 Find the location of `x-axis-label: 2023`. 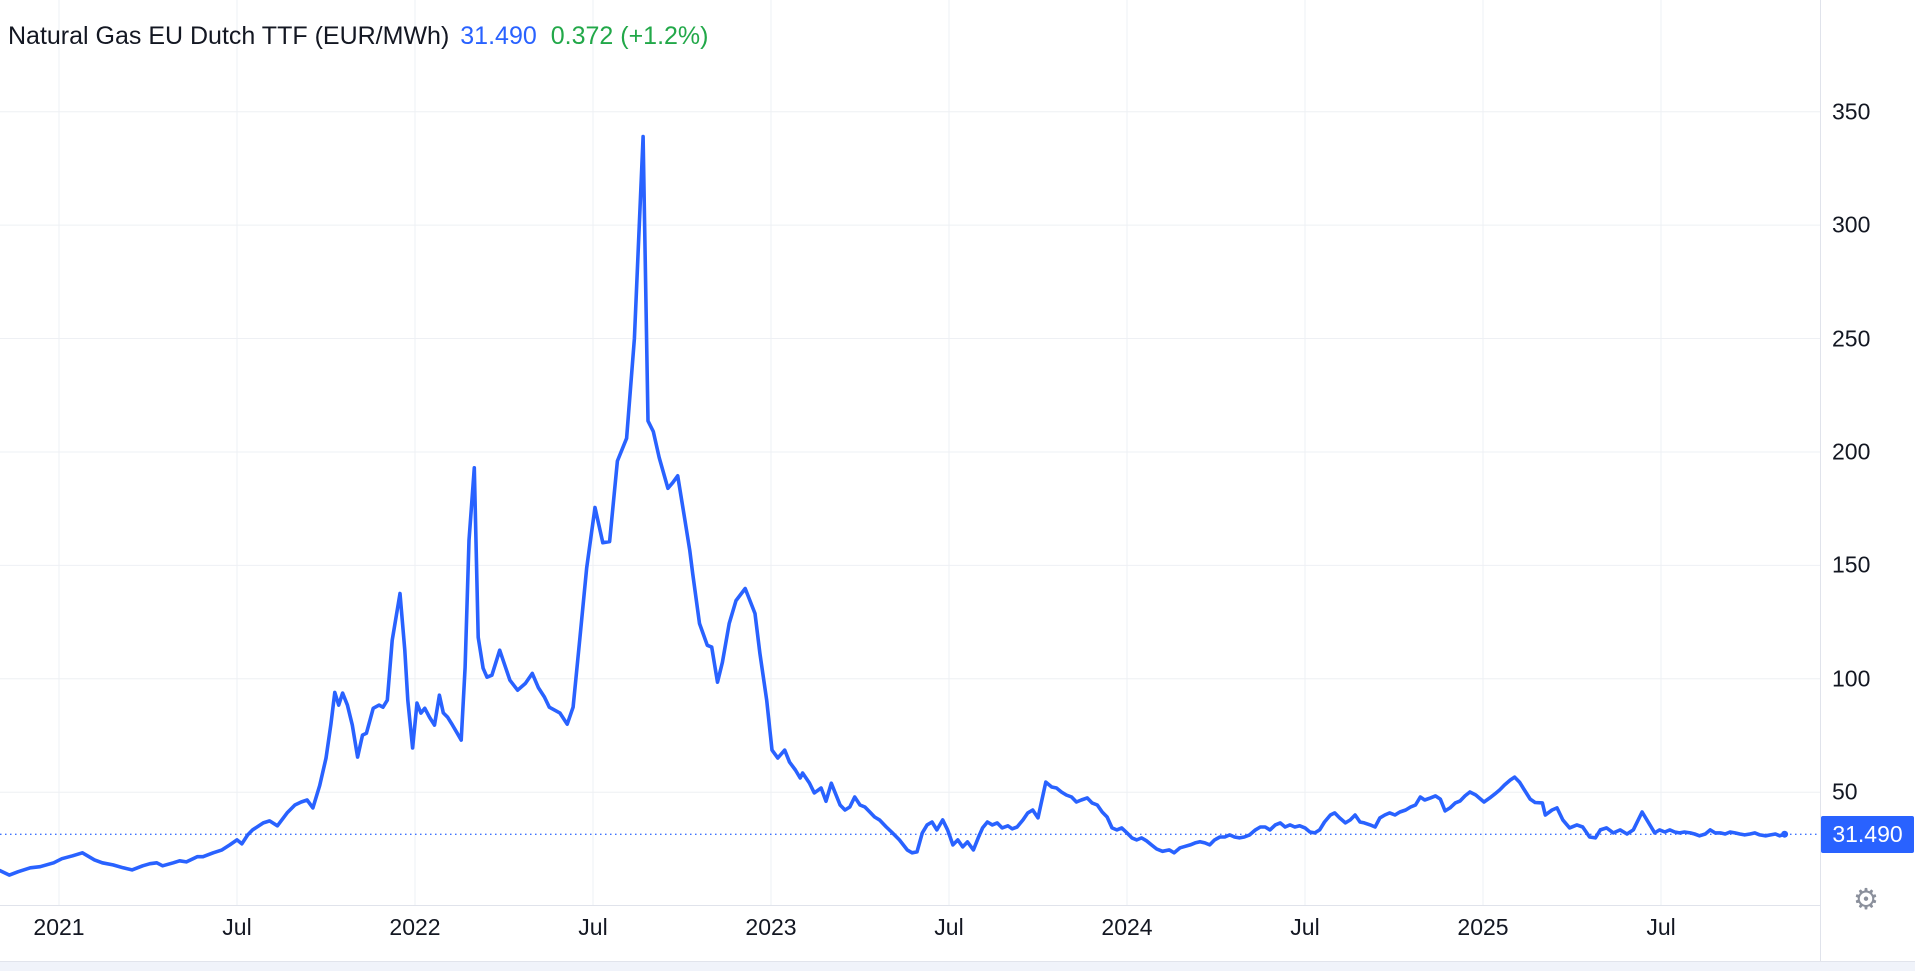

x-axis-label: 2023 is located at coordinates (771, 927).